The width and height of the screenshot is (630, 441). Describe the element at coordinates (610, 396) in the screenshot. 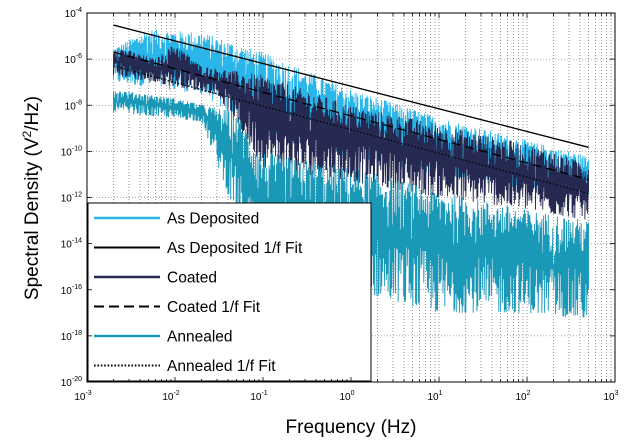

I see `x-tick-label: 10³` at that location.